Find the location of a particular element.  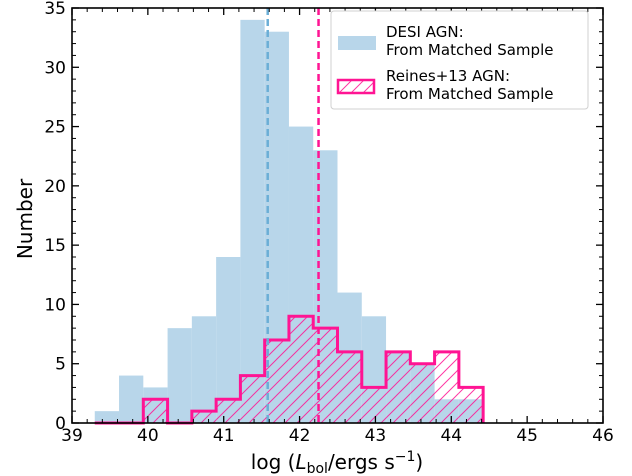

y-tick-label: 25 is located at coordinates (55, 128).